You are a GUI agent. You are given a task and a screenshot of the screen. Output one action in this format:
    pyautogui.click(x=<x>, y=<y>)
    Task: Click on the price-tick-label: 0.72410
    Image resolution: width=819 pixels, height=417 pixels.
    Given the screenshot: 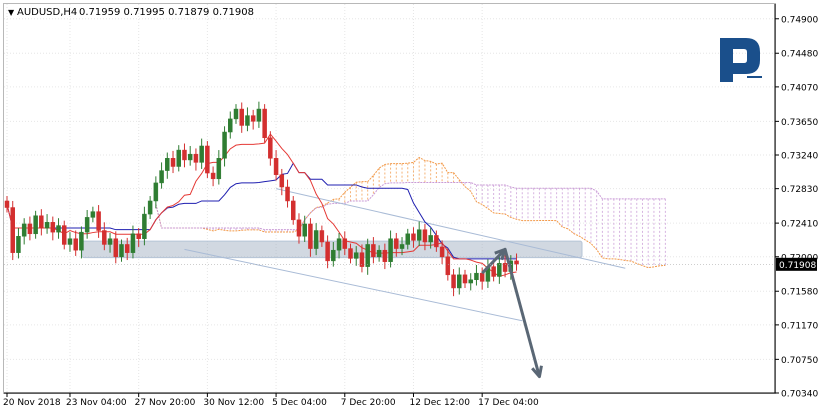 What is the action you would take?
    pyautogui.click(x=799, y=225)
    